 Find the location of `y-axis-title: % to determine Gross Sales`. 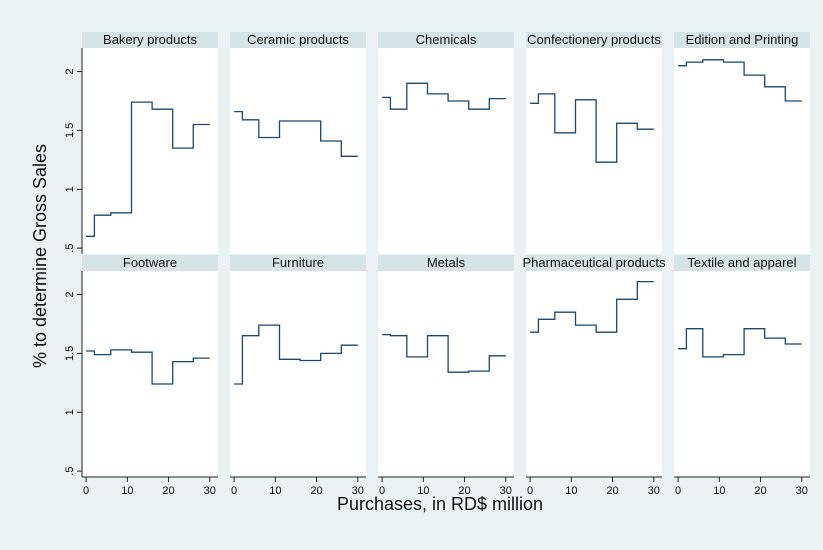

y-axis-title: % to determine Gross Sales is located at coordinates (40, 256).